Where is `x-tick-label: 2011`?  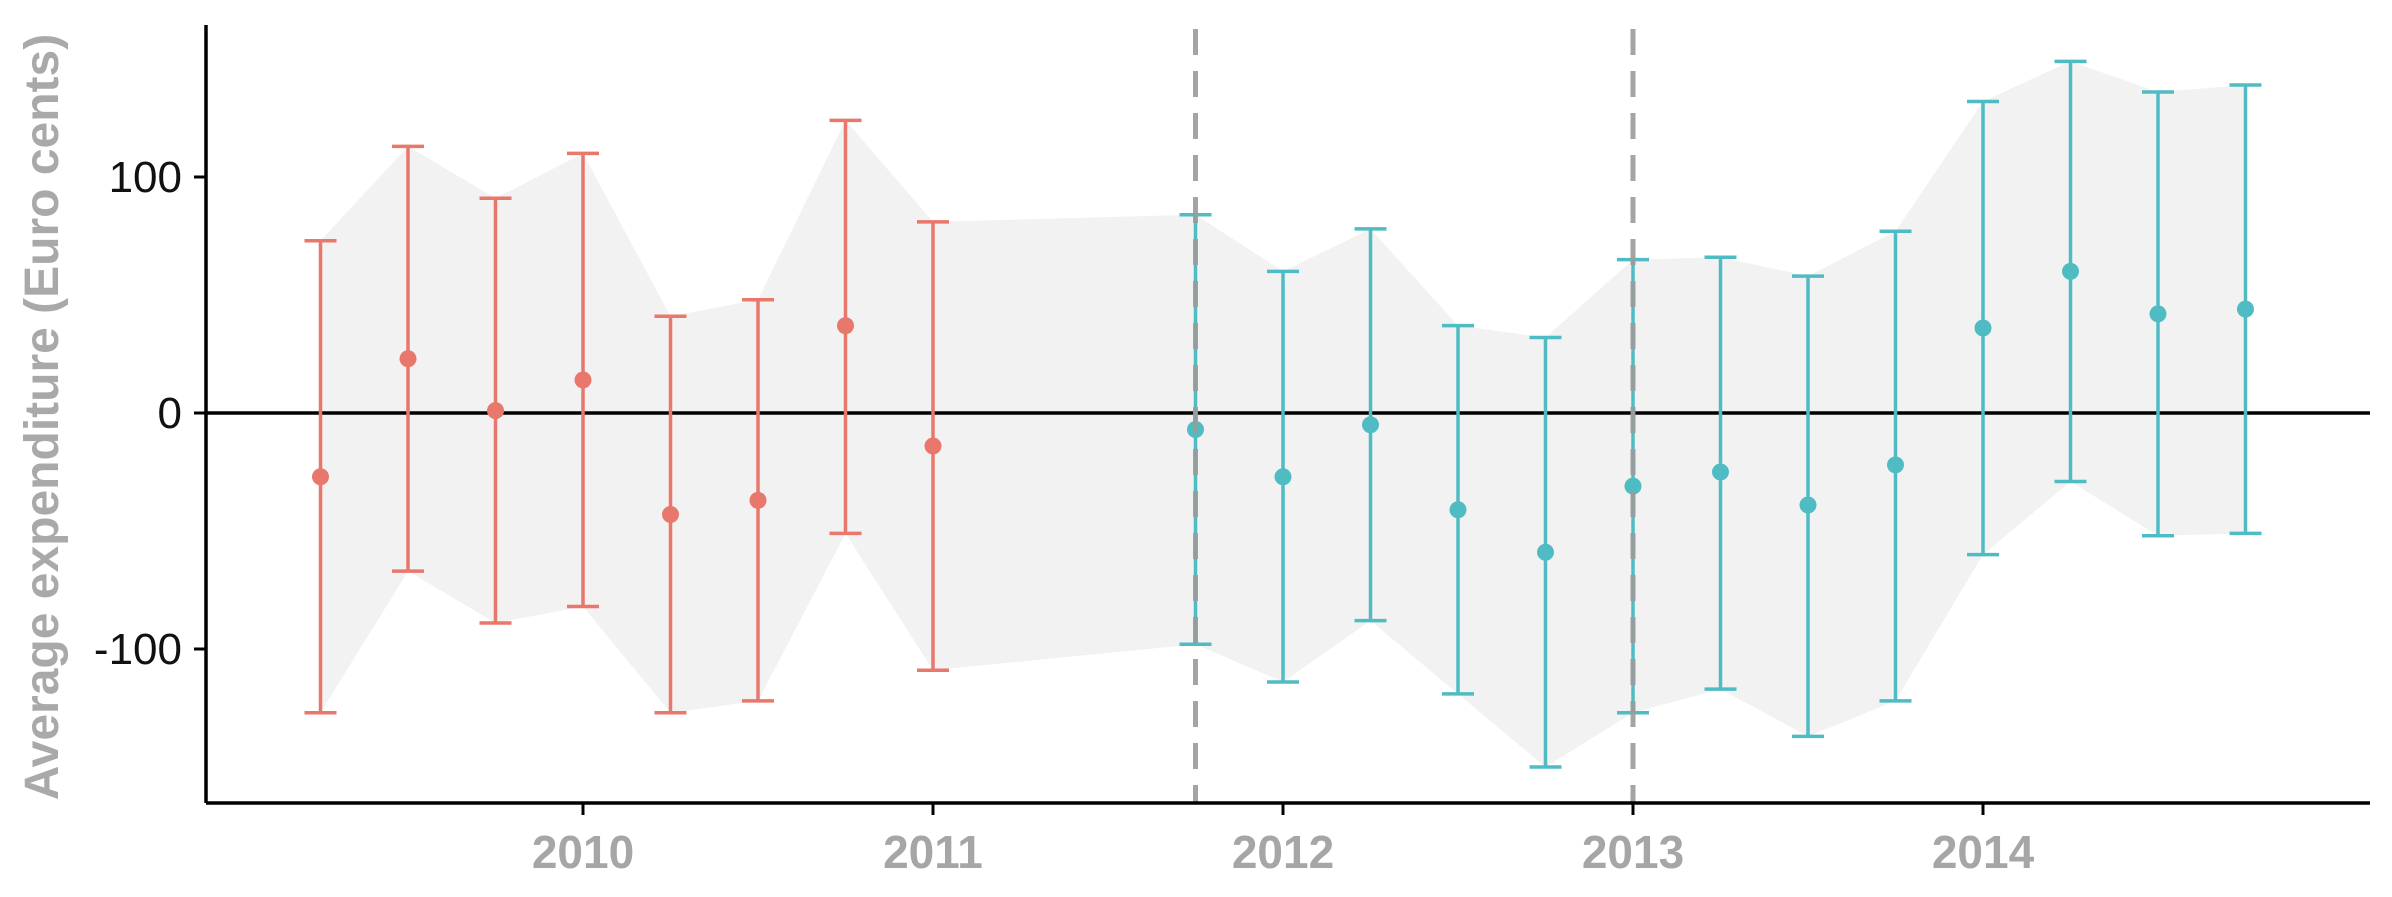 x-tick-label: 2011 is located at coordinates (933, 852).